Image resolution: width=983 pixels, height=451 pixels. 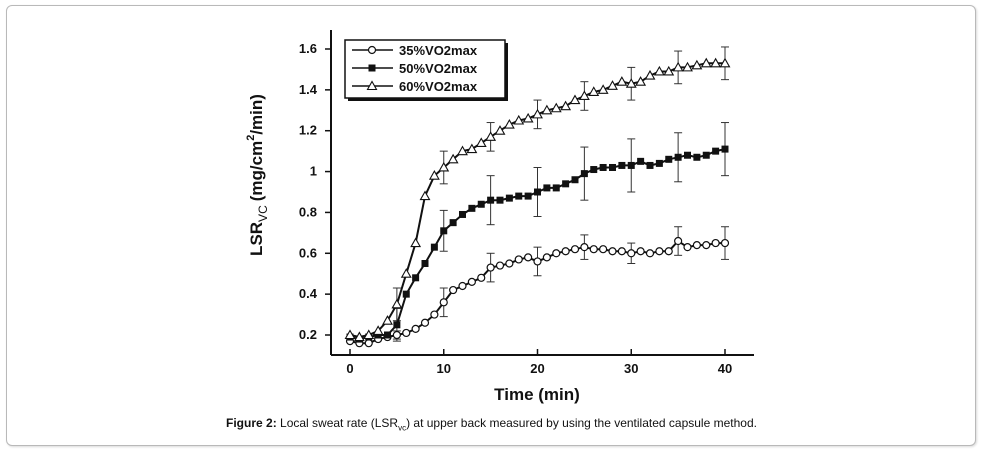 What do you see at coordinates (251, 138) in the screenshot?
I see `y-axis-title-sup: 2` at bounding box center [251, 138].